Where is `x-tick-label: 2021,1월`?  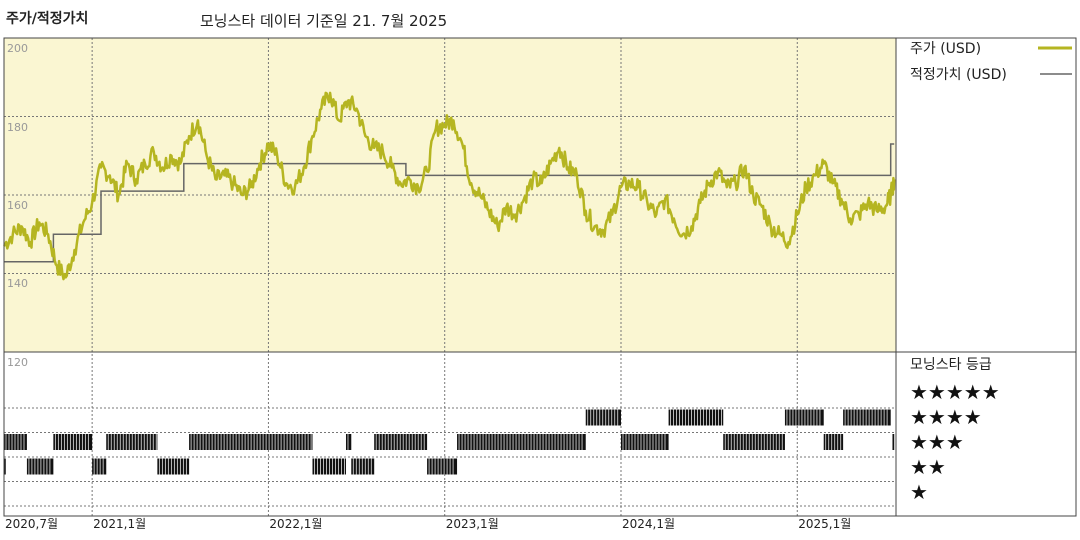 x-tick-label: 2021,1월 is located at coordinates (119, 524).